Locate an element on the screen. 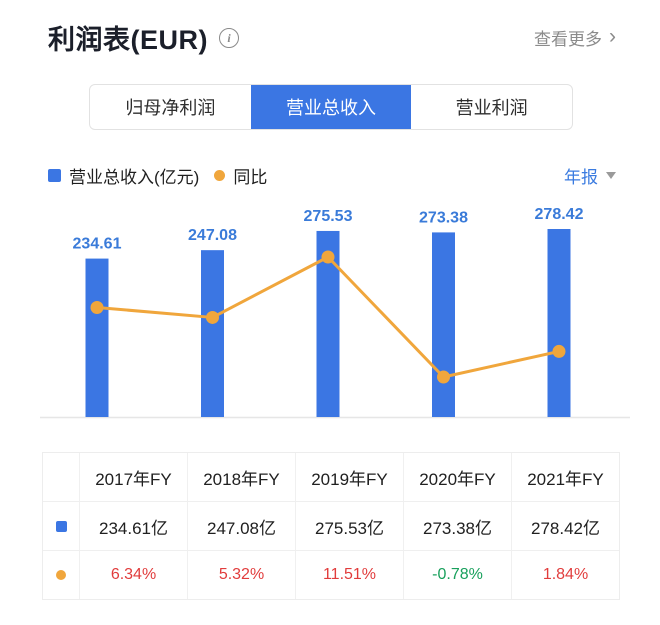 This screenshot has height=625, width=660. table-header-2019年FY: 2019年FY is located at coordinates (349, 477).